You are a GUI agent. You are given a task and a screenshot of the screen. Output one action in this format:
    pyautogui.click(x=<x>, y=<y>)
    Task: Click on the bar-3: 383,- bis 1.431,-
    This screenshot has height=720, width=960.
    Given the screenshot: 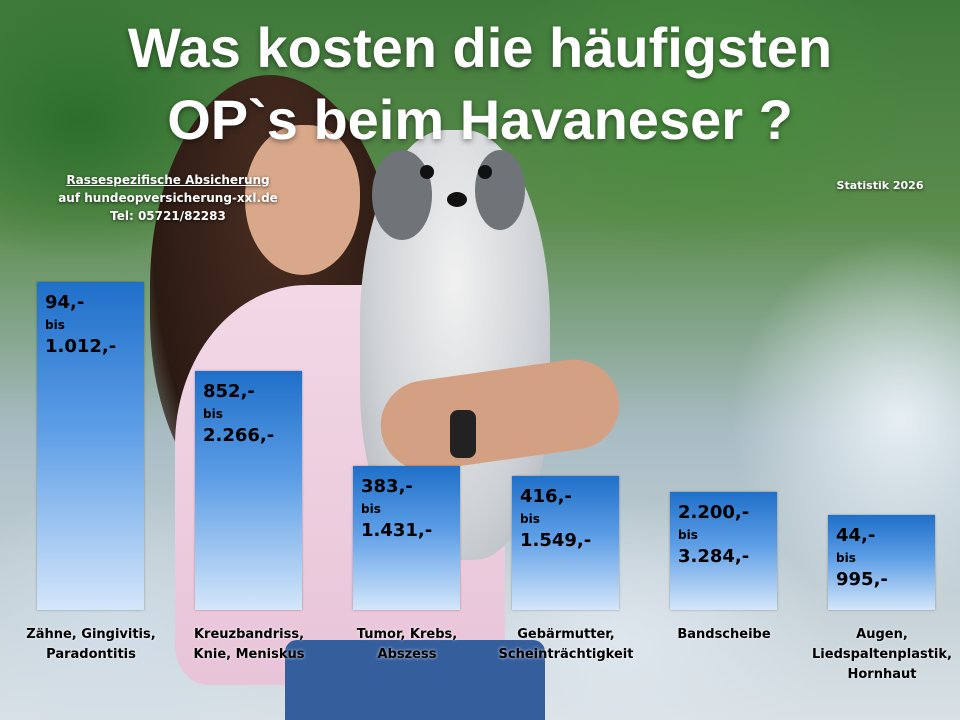 What is the action you would take?
    pyautogui.click(x=406, y=538)
    